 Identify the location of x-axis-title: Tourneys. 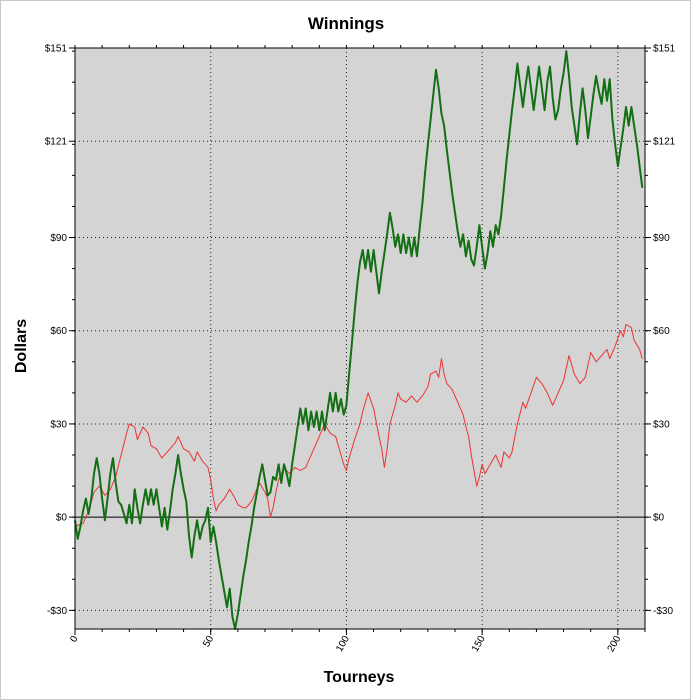
(359, 677).